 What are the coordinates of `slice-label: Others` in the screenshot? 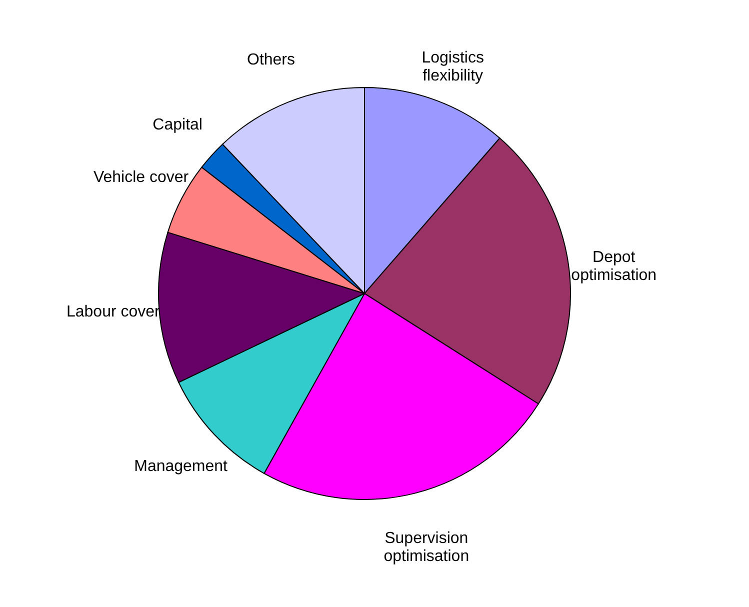 It's located at (271, 59).